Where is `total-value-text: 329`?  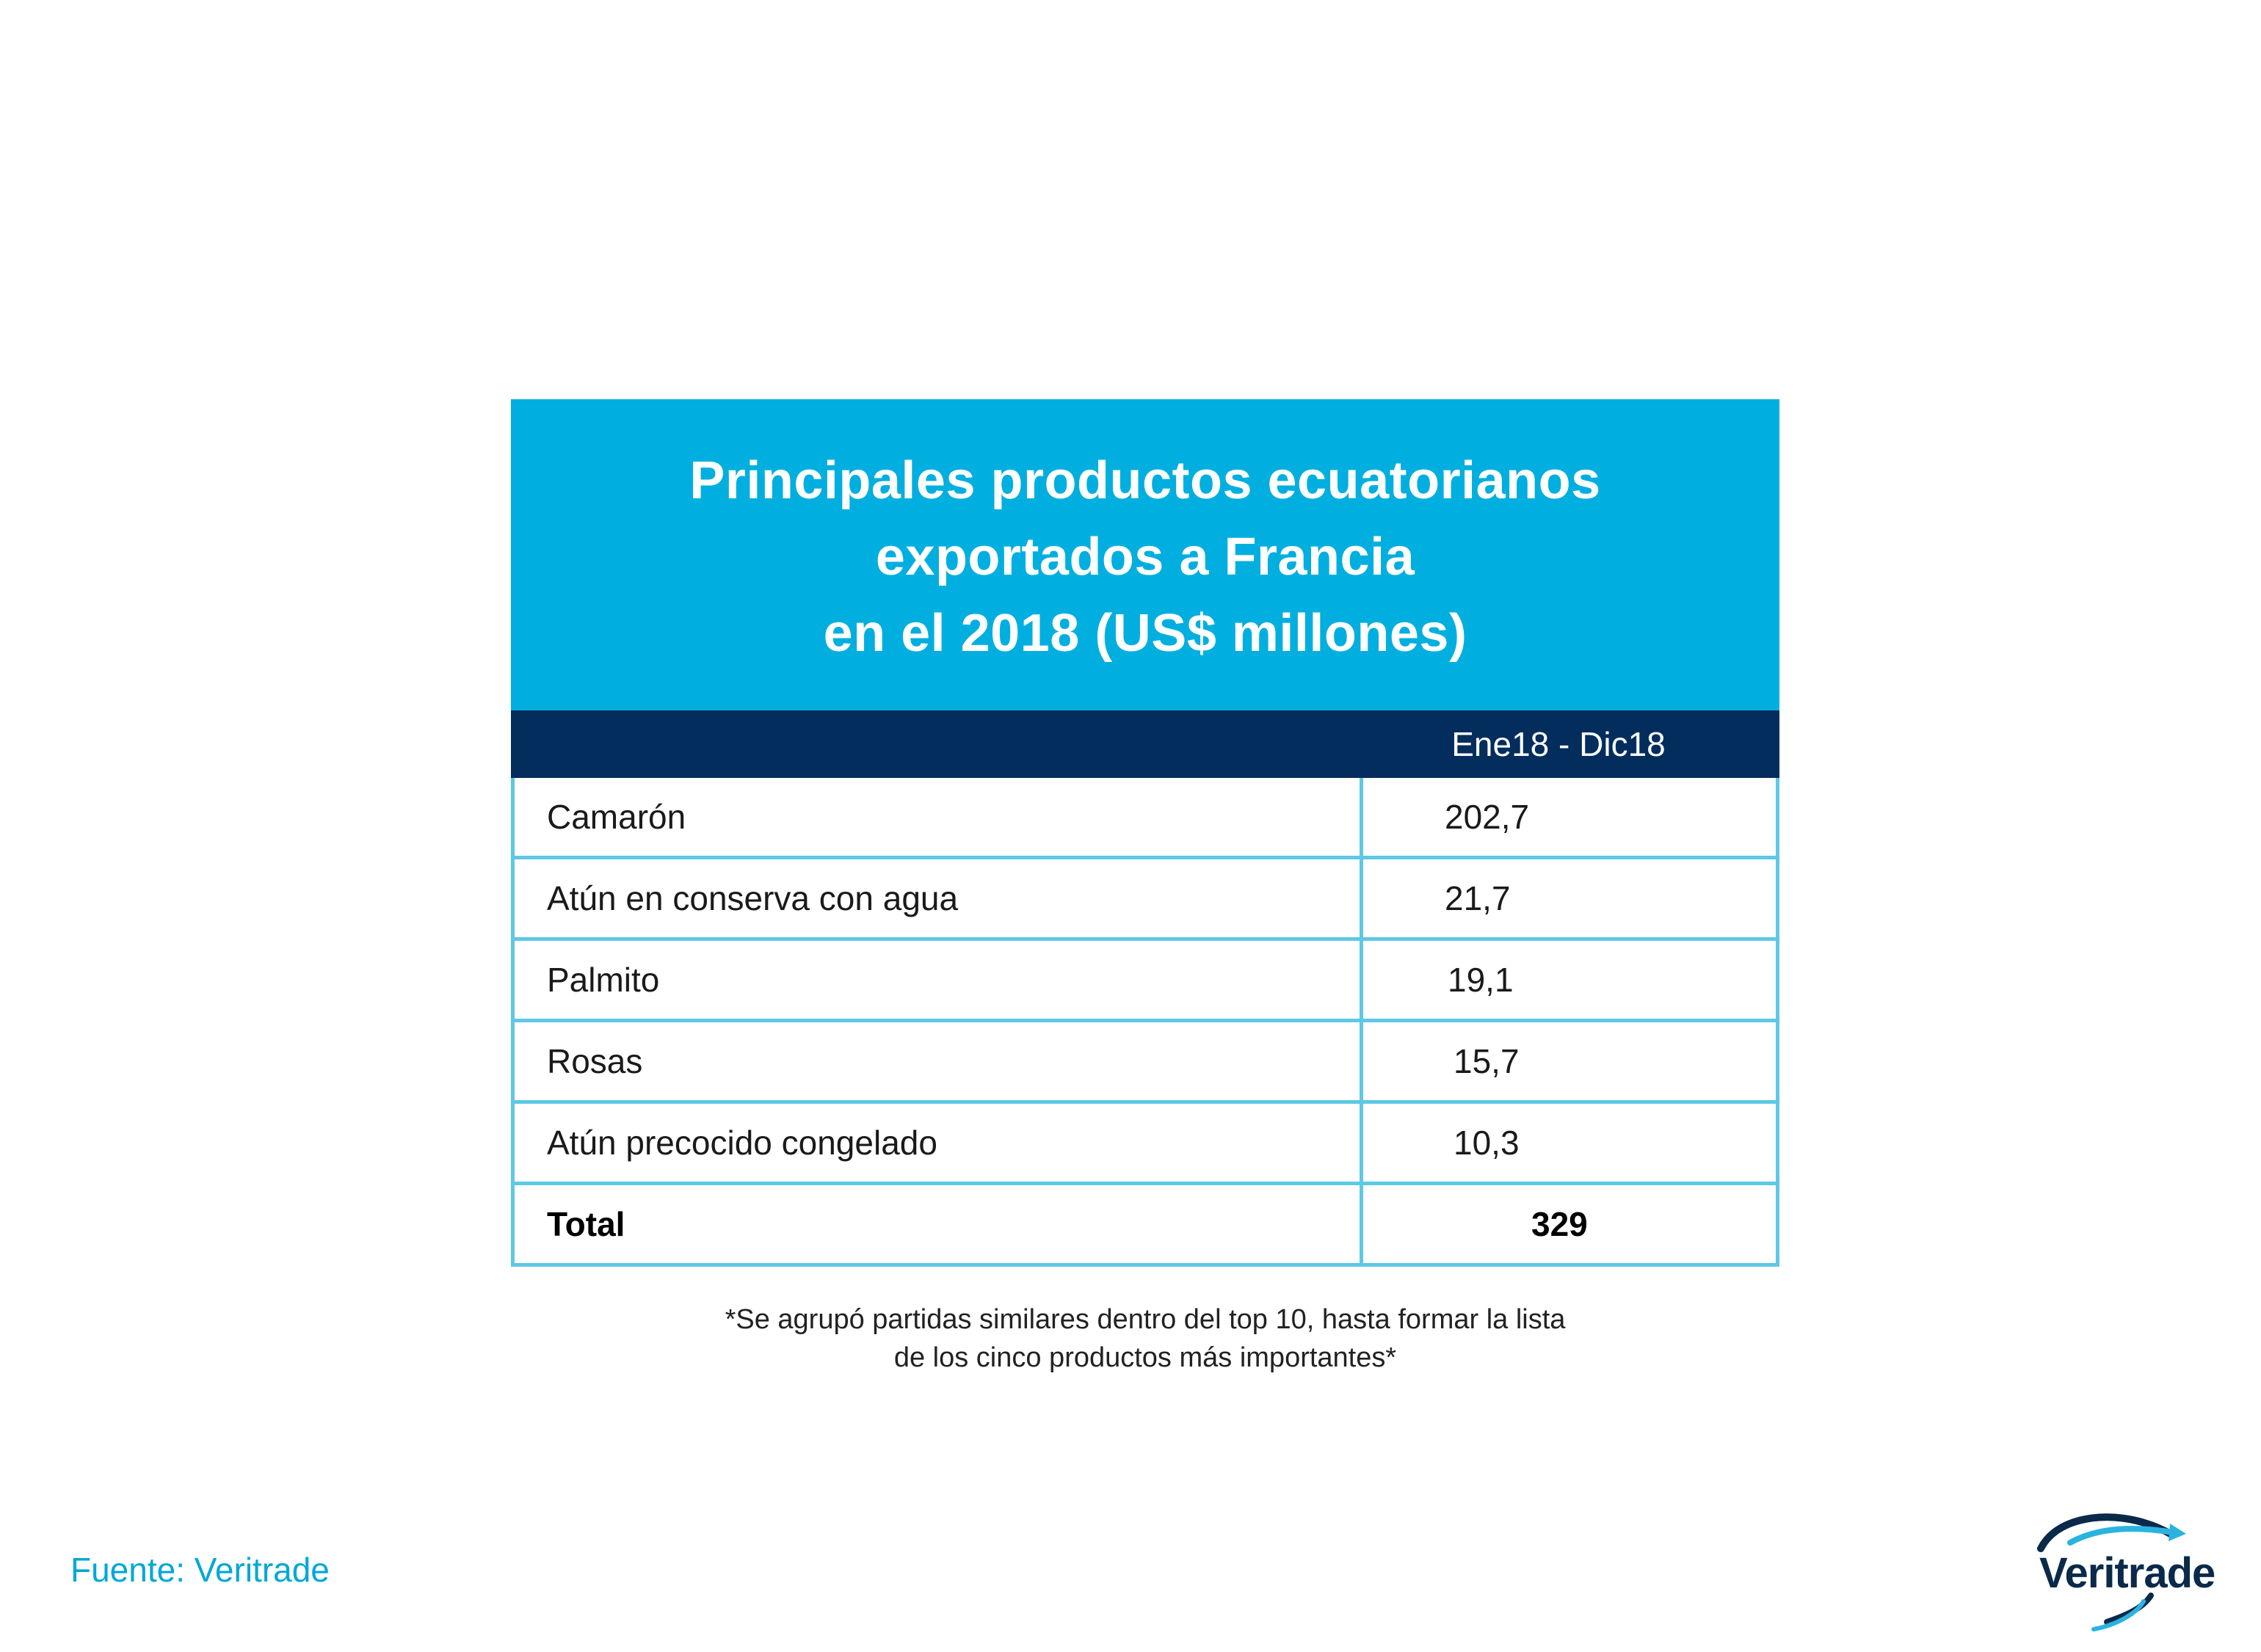 total-value-text: 329 is located at coordinates (1560, 1224).